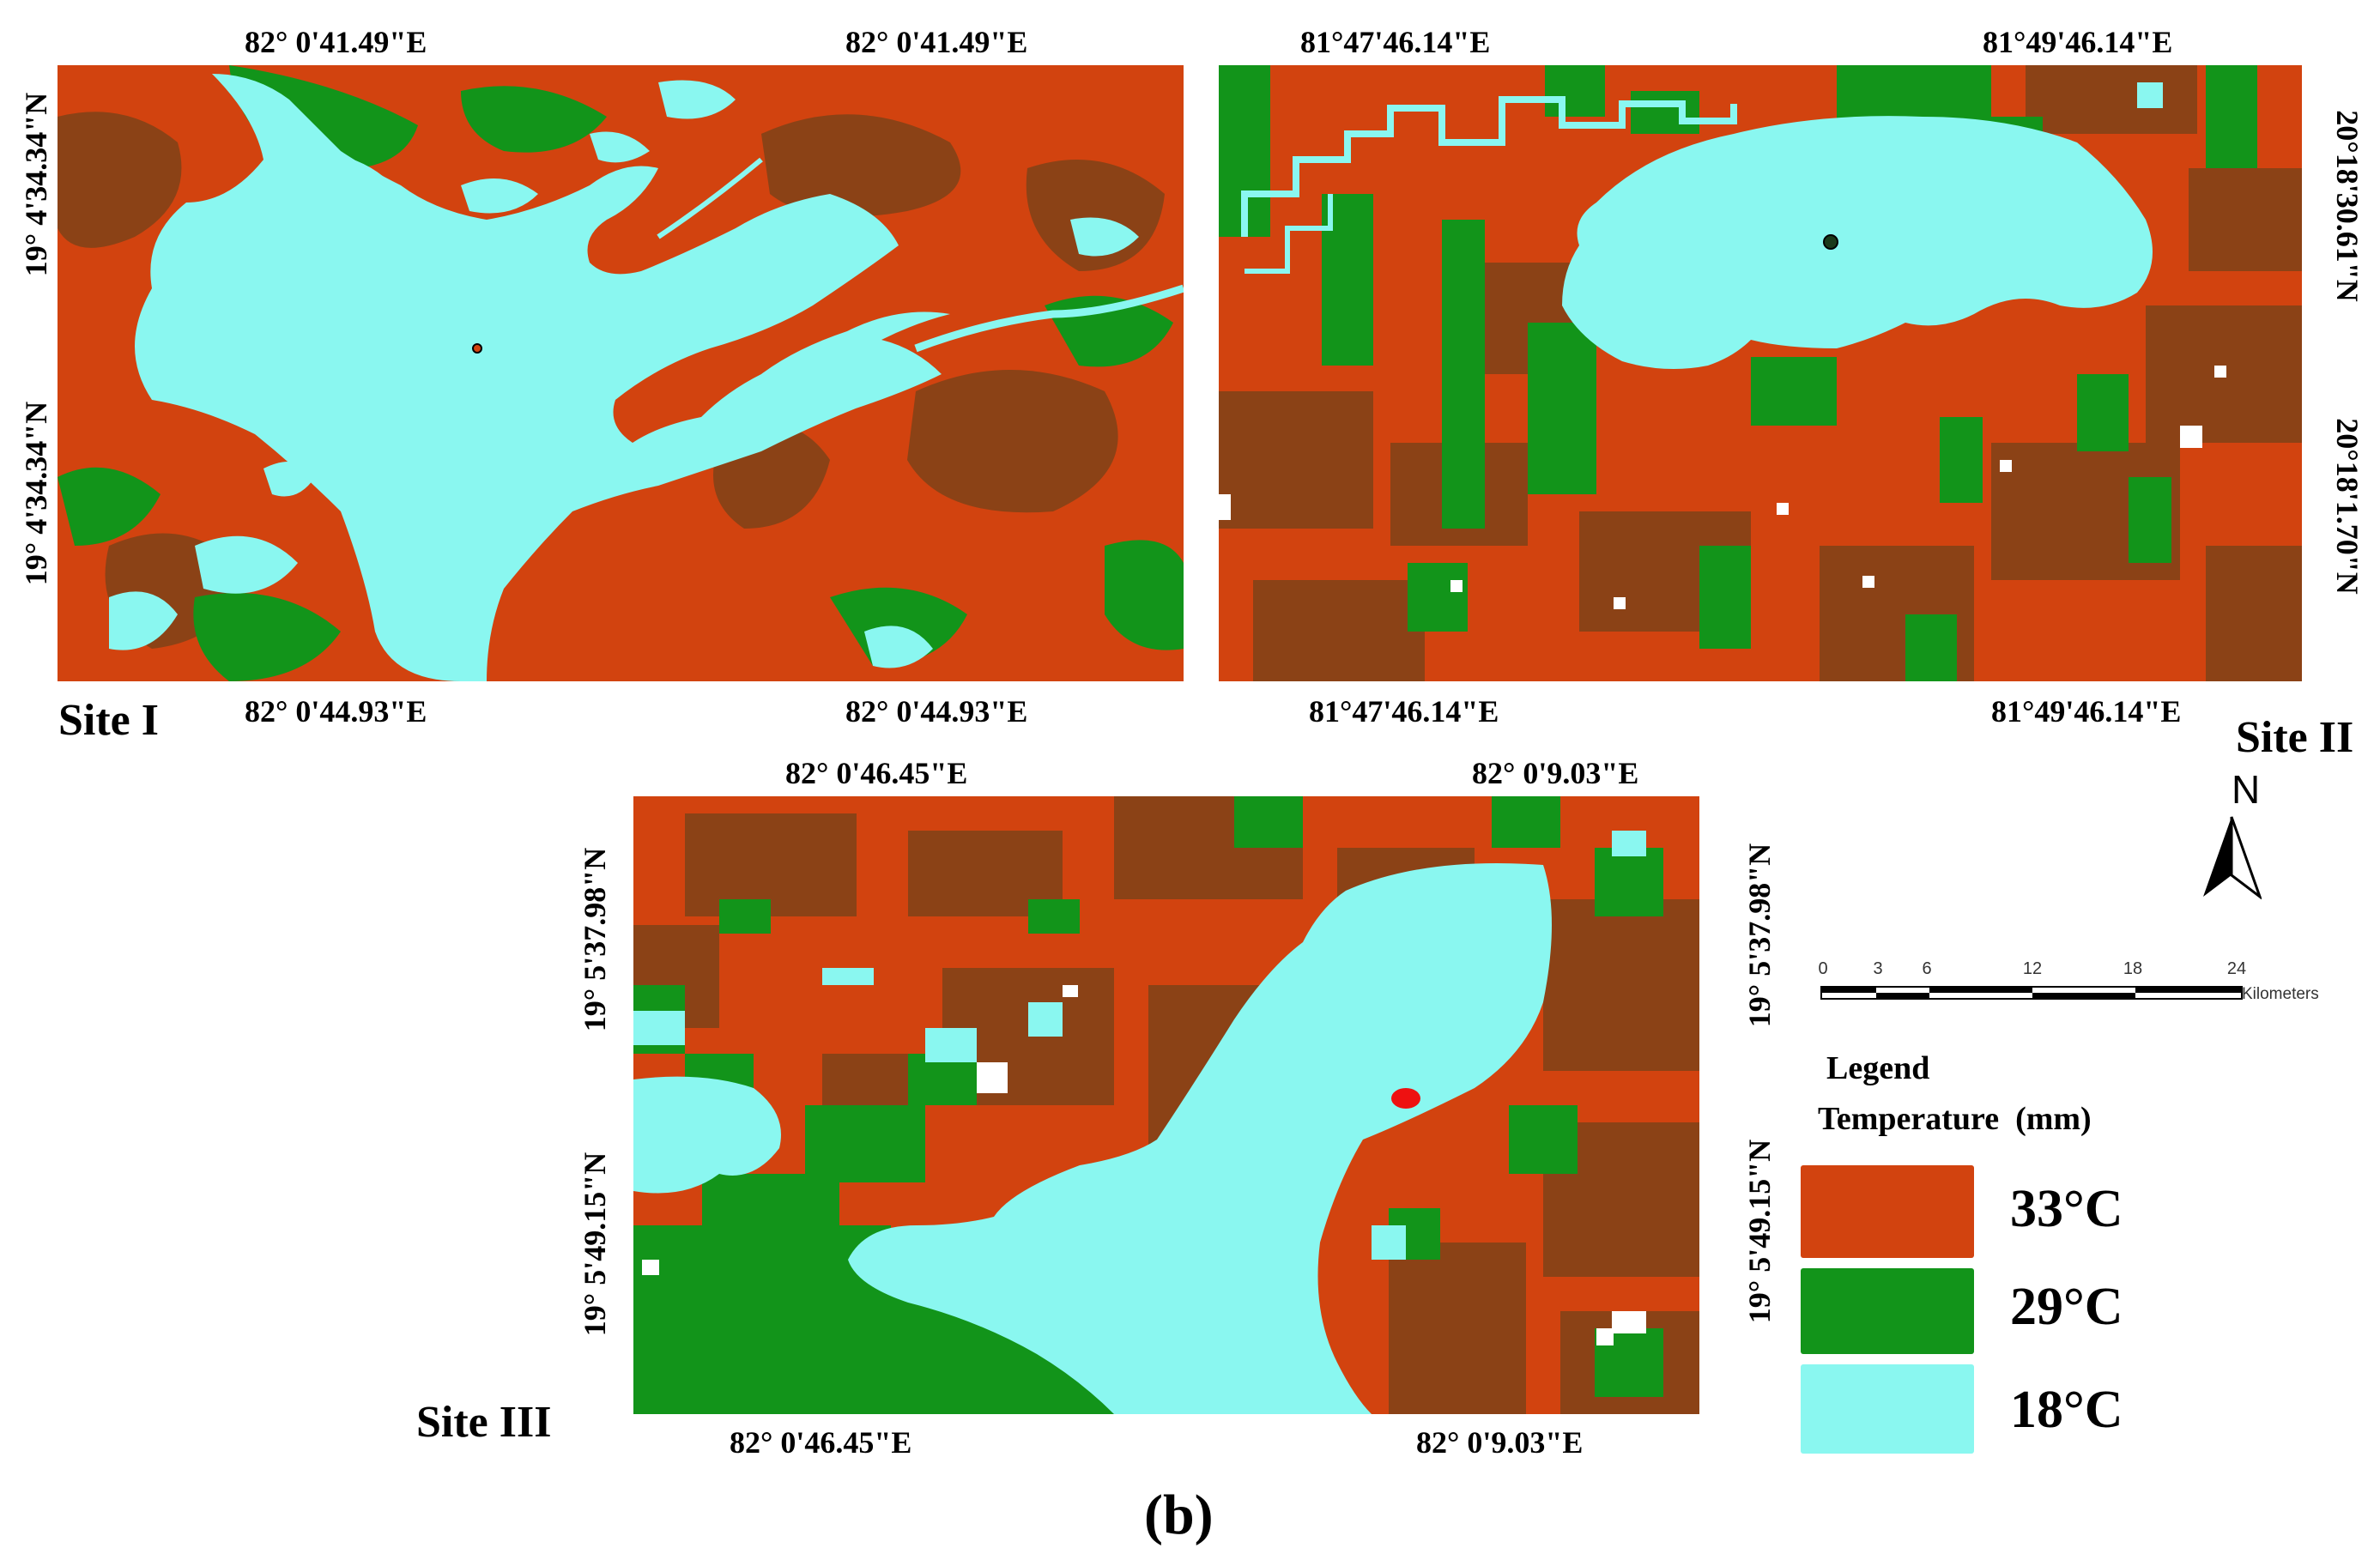 The height and width of the screenshot is (1566, 2380). I want to click on scale-tick-12: 12, so click(2032, 968).